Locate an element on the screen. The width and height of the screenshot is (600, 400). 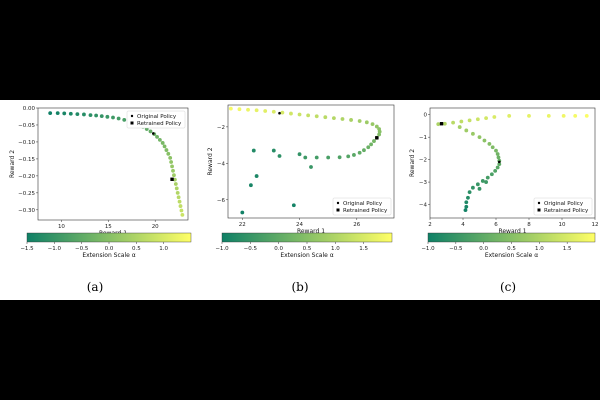
y-tick-label: 0.00 is located at coordinates (29, 109).